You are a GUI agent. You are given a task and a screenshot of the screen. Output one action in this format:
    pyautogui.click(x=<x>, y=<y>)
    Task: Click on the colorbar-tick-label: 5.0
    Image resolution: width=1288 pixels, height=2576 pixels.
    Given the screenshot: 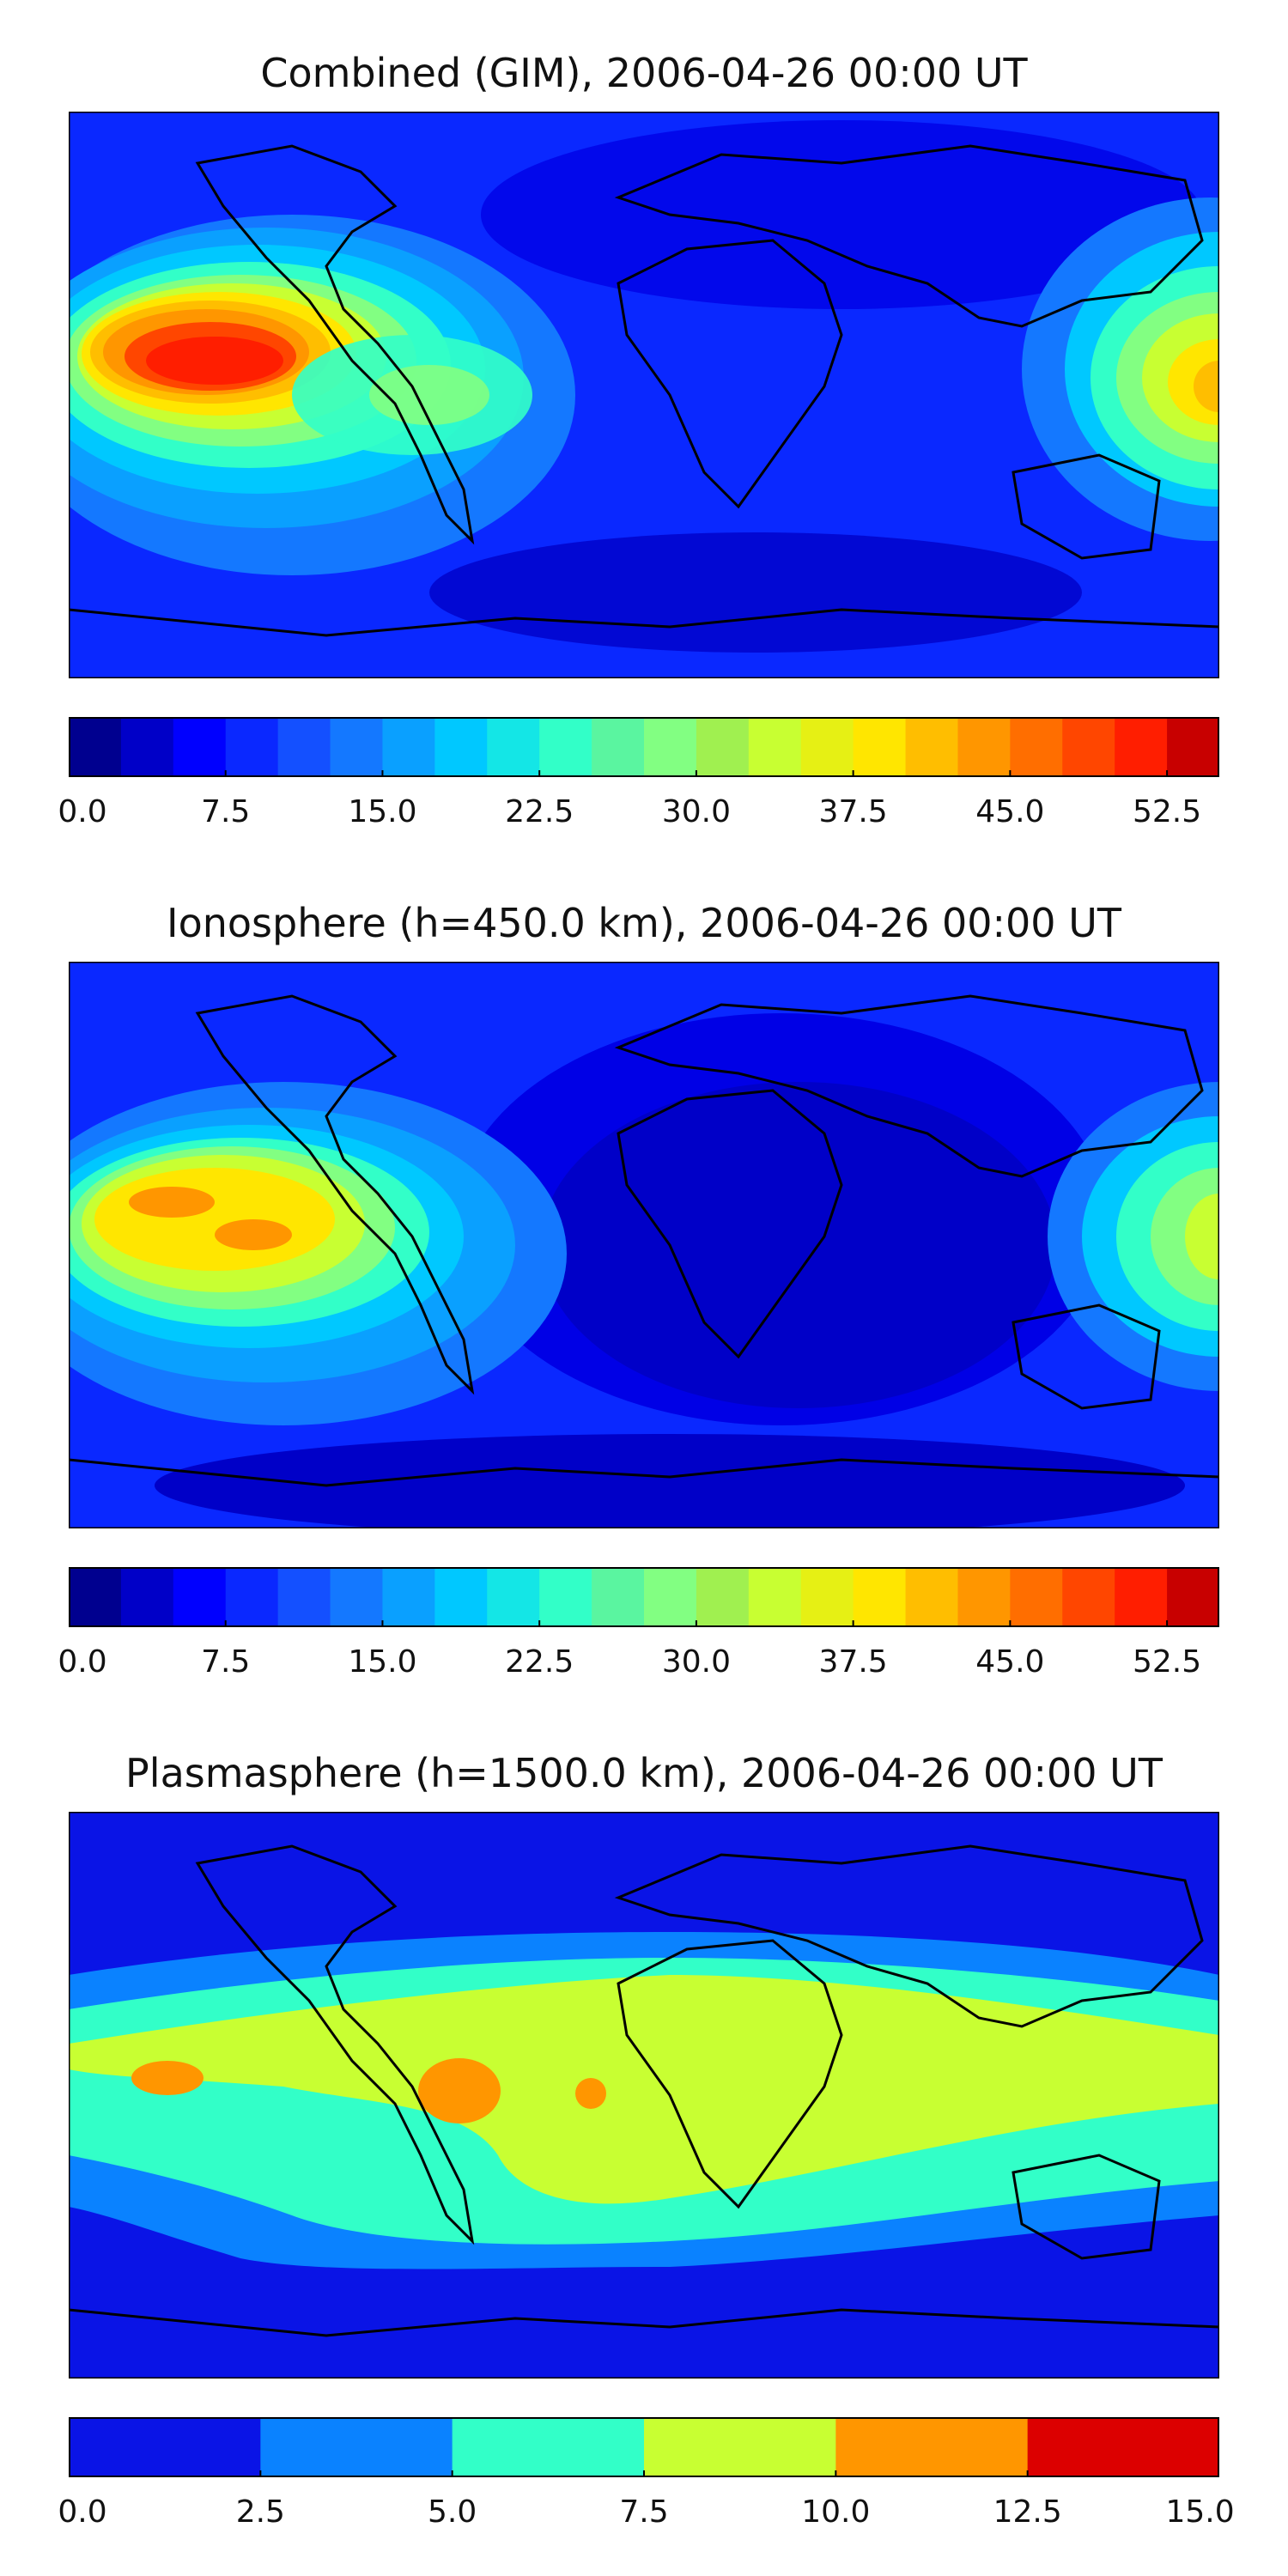 What is the action you would take?
    pyautogui.click(x=452, y=2512)
    